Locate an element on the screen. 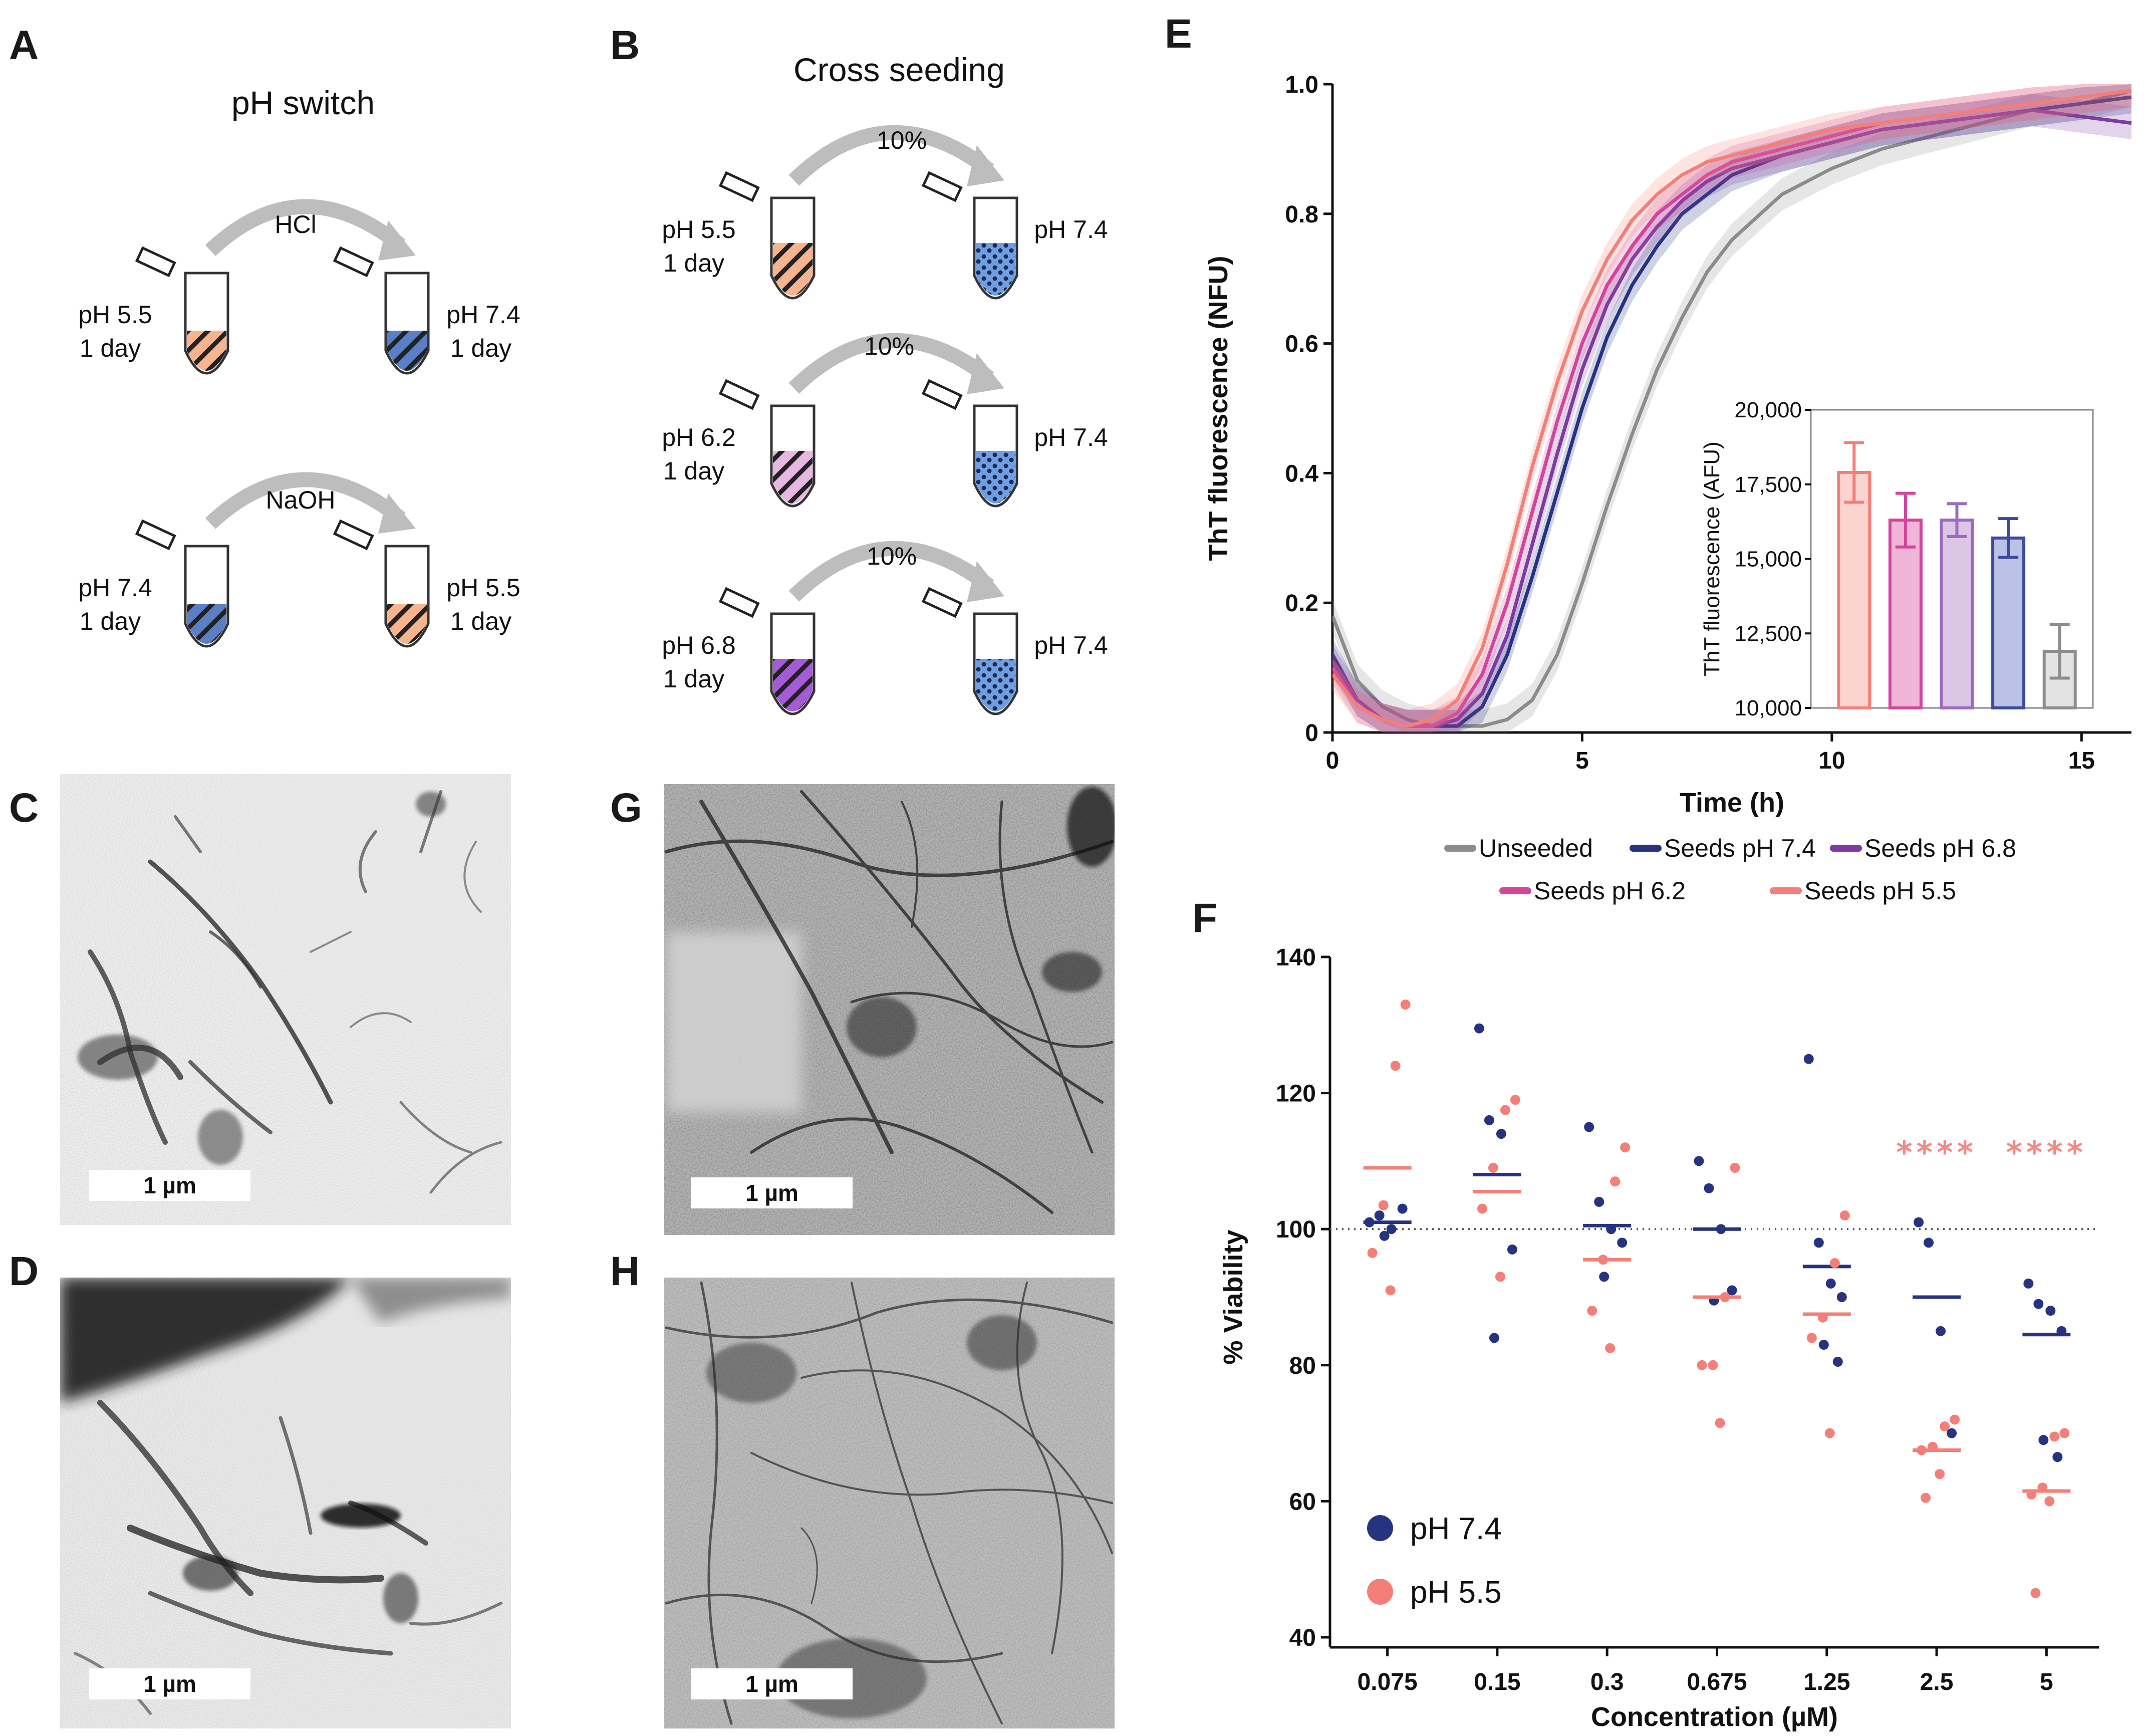 The image size is (2148, 1736). ph-switch-row-naoh: NaOH pH 7.4 1 day pH 5.5 1 day is located at coordinates (299, 560).